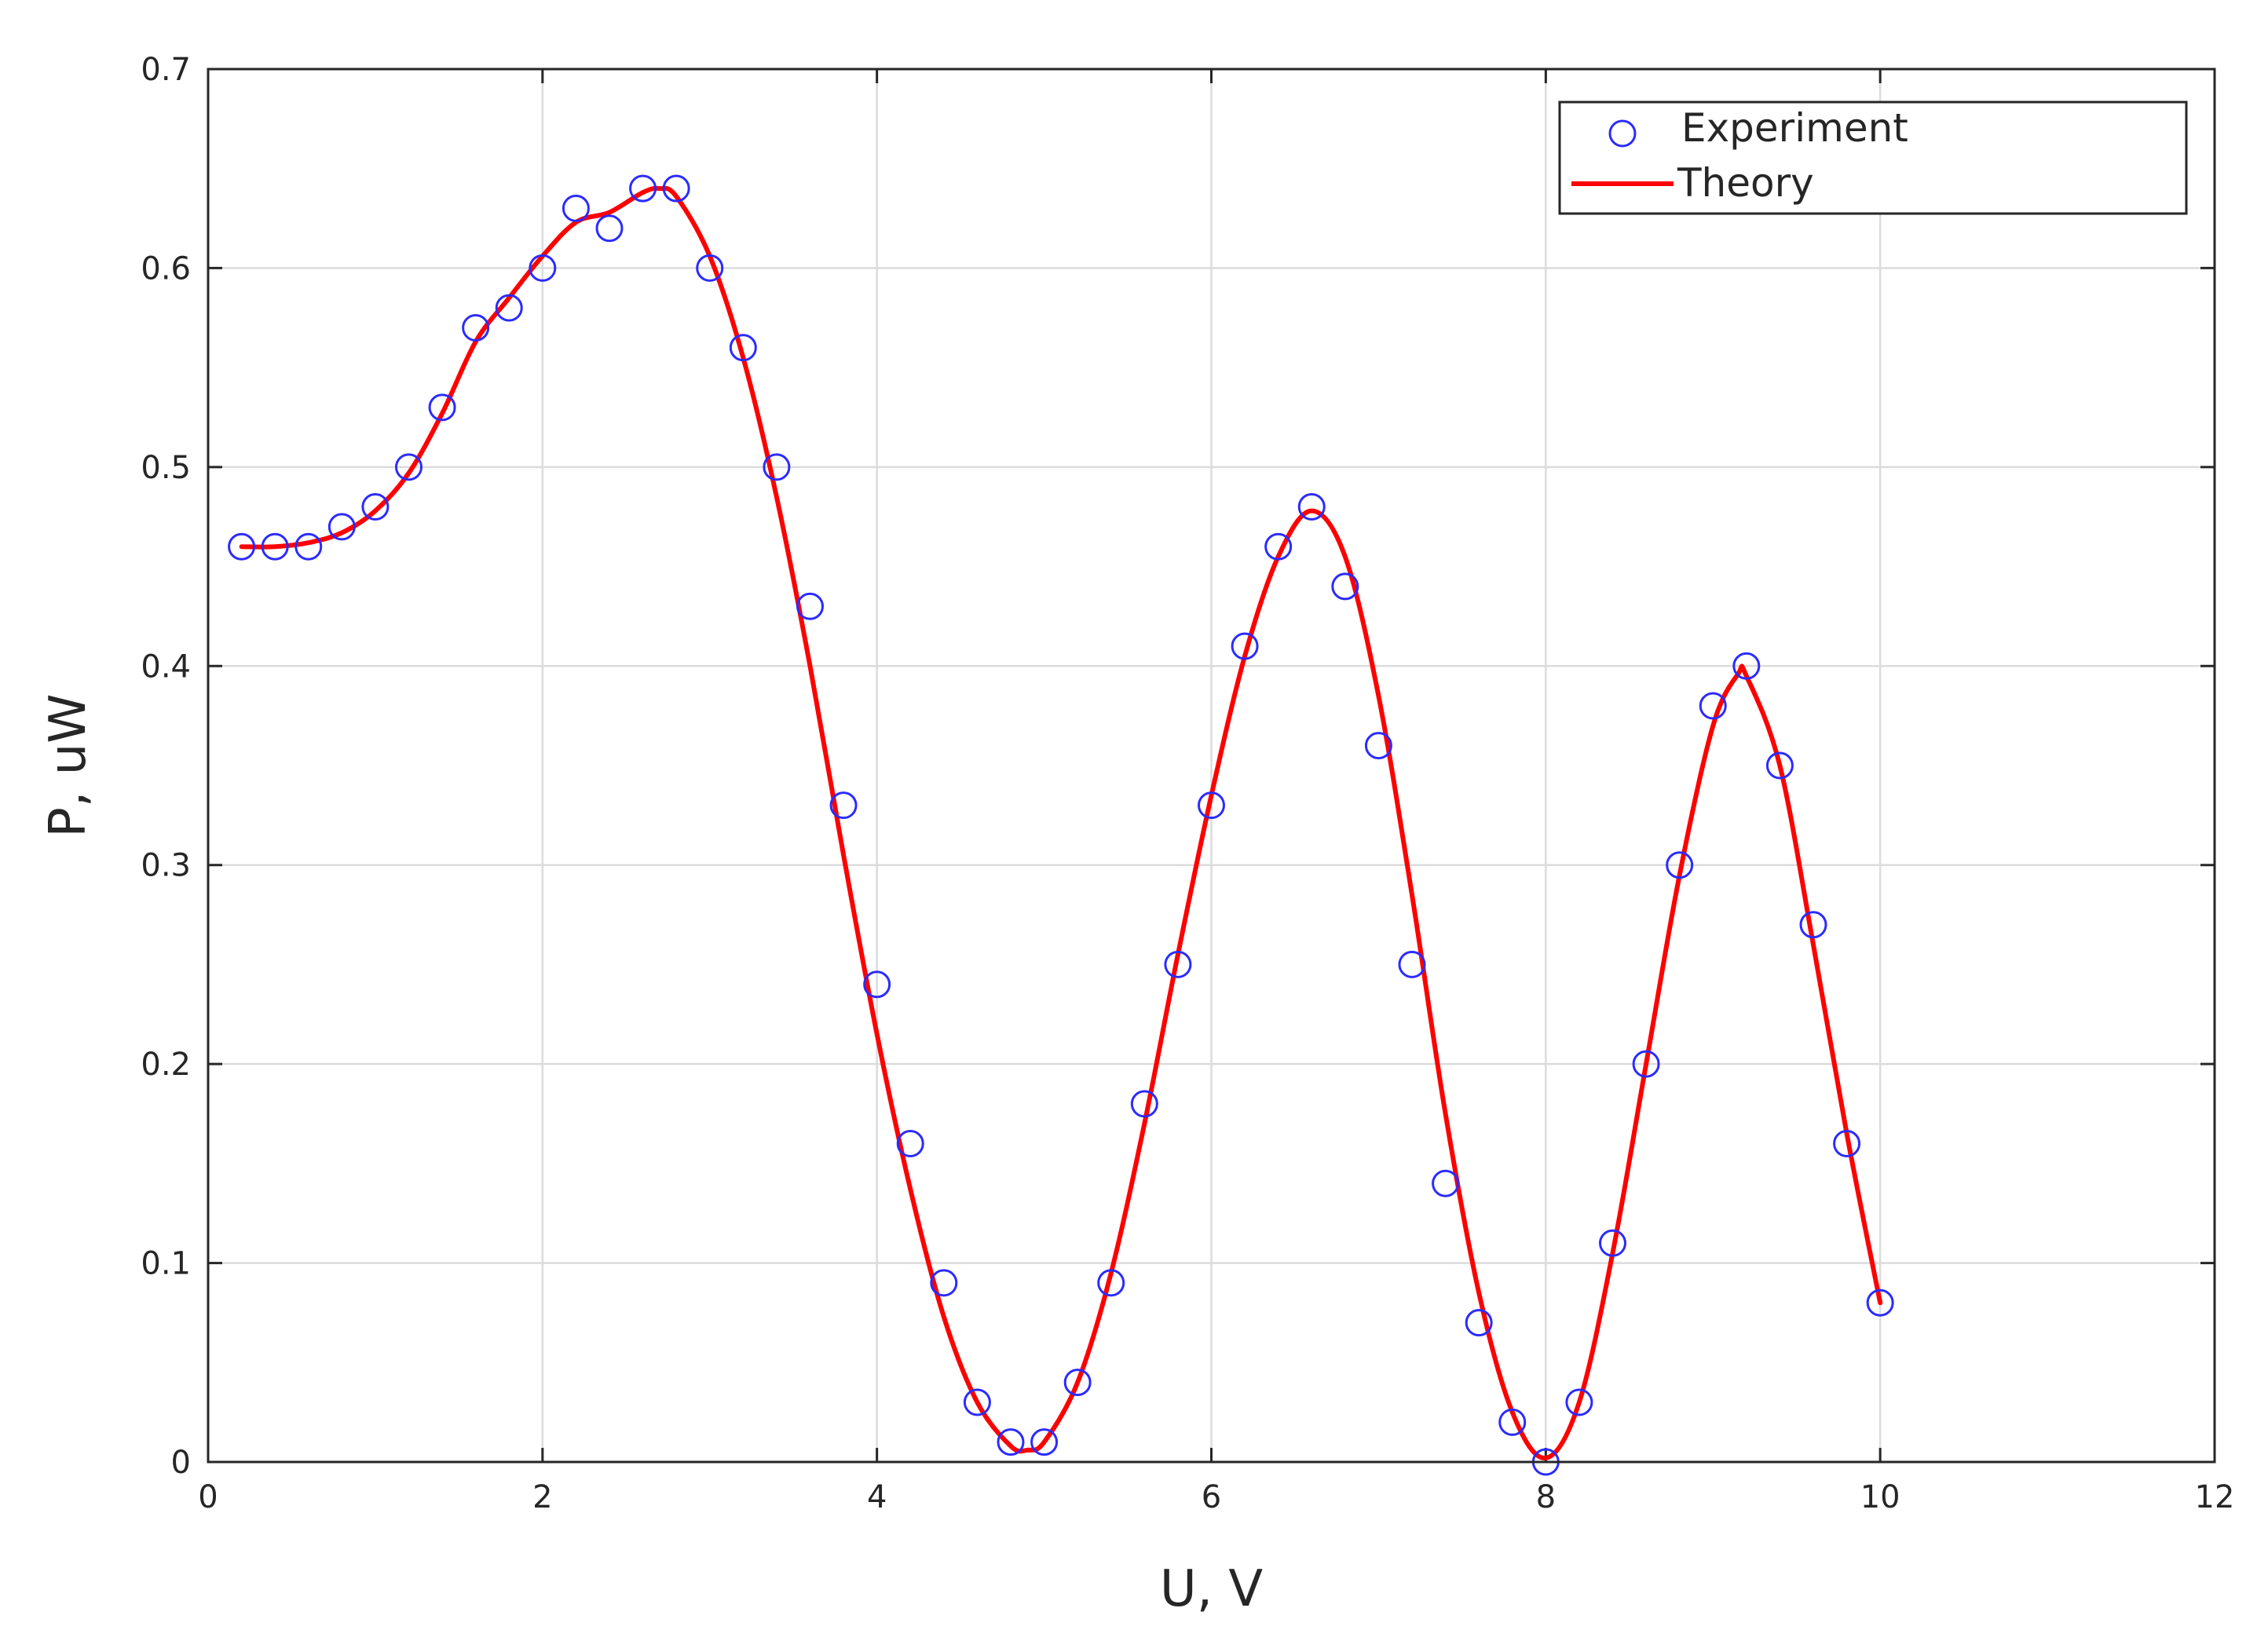  Describe the element at coordinates (166, 268) in the screenshot. I see `y-tick-label: 0.6` at that location.